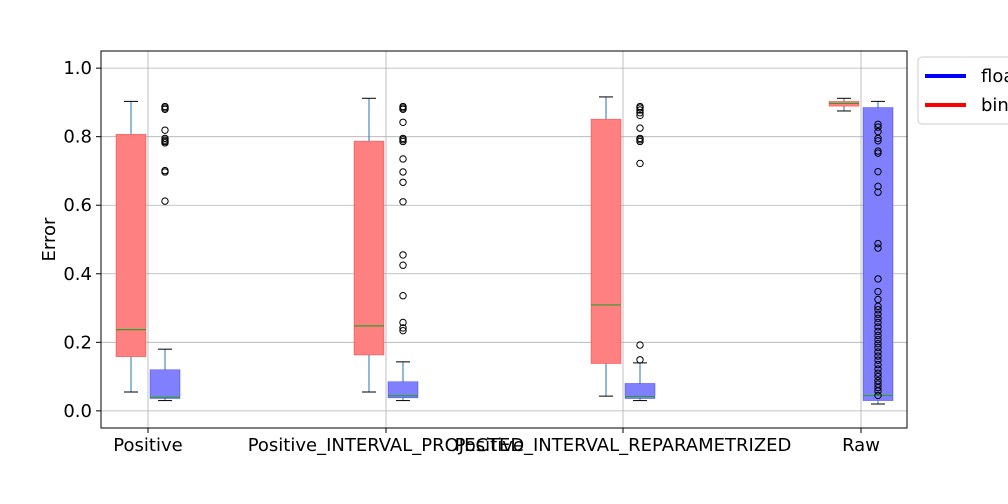 Image resolution: width=1008 pixels, height=504 pixels. Describe the element at coordinates (994, 76) in the screenshot. I see `legend-label-float: float` at that location.